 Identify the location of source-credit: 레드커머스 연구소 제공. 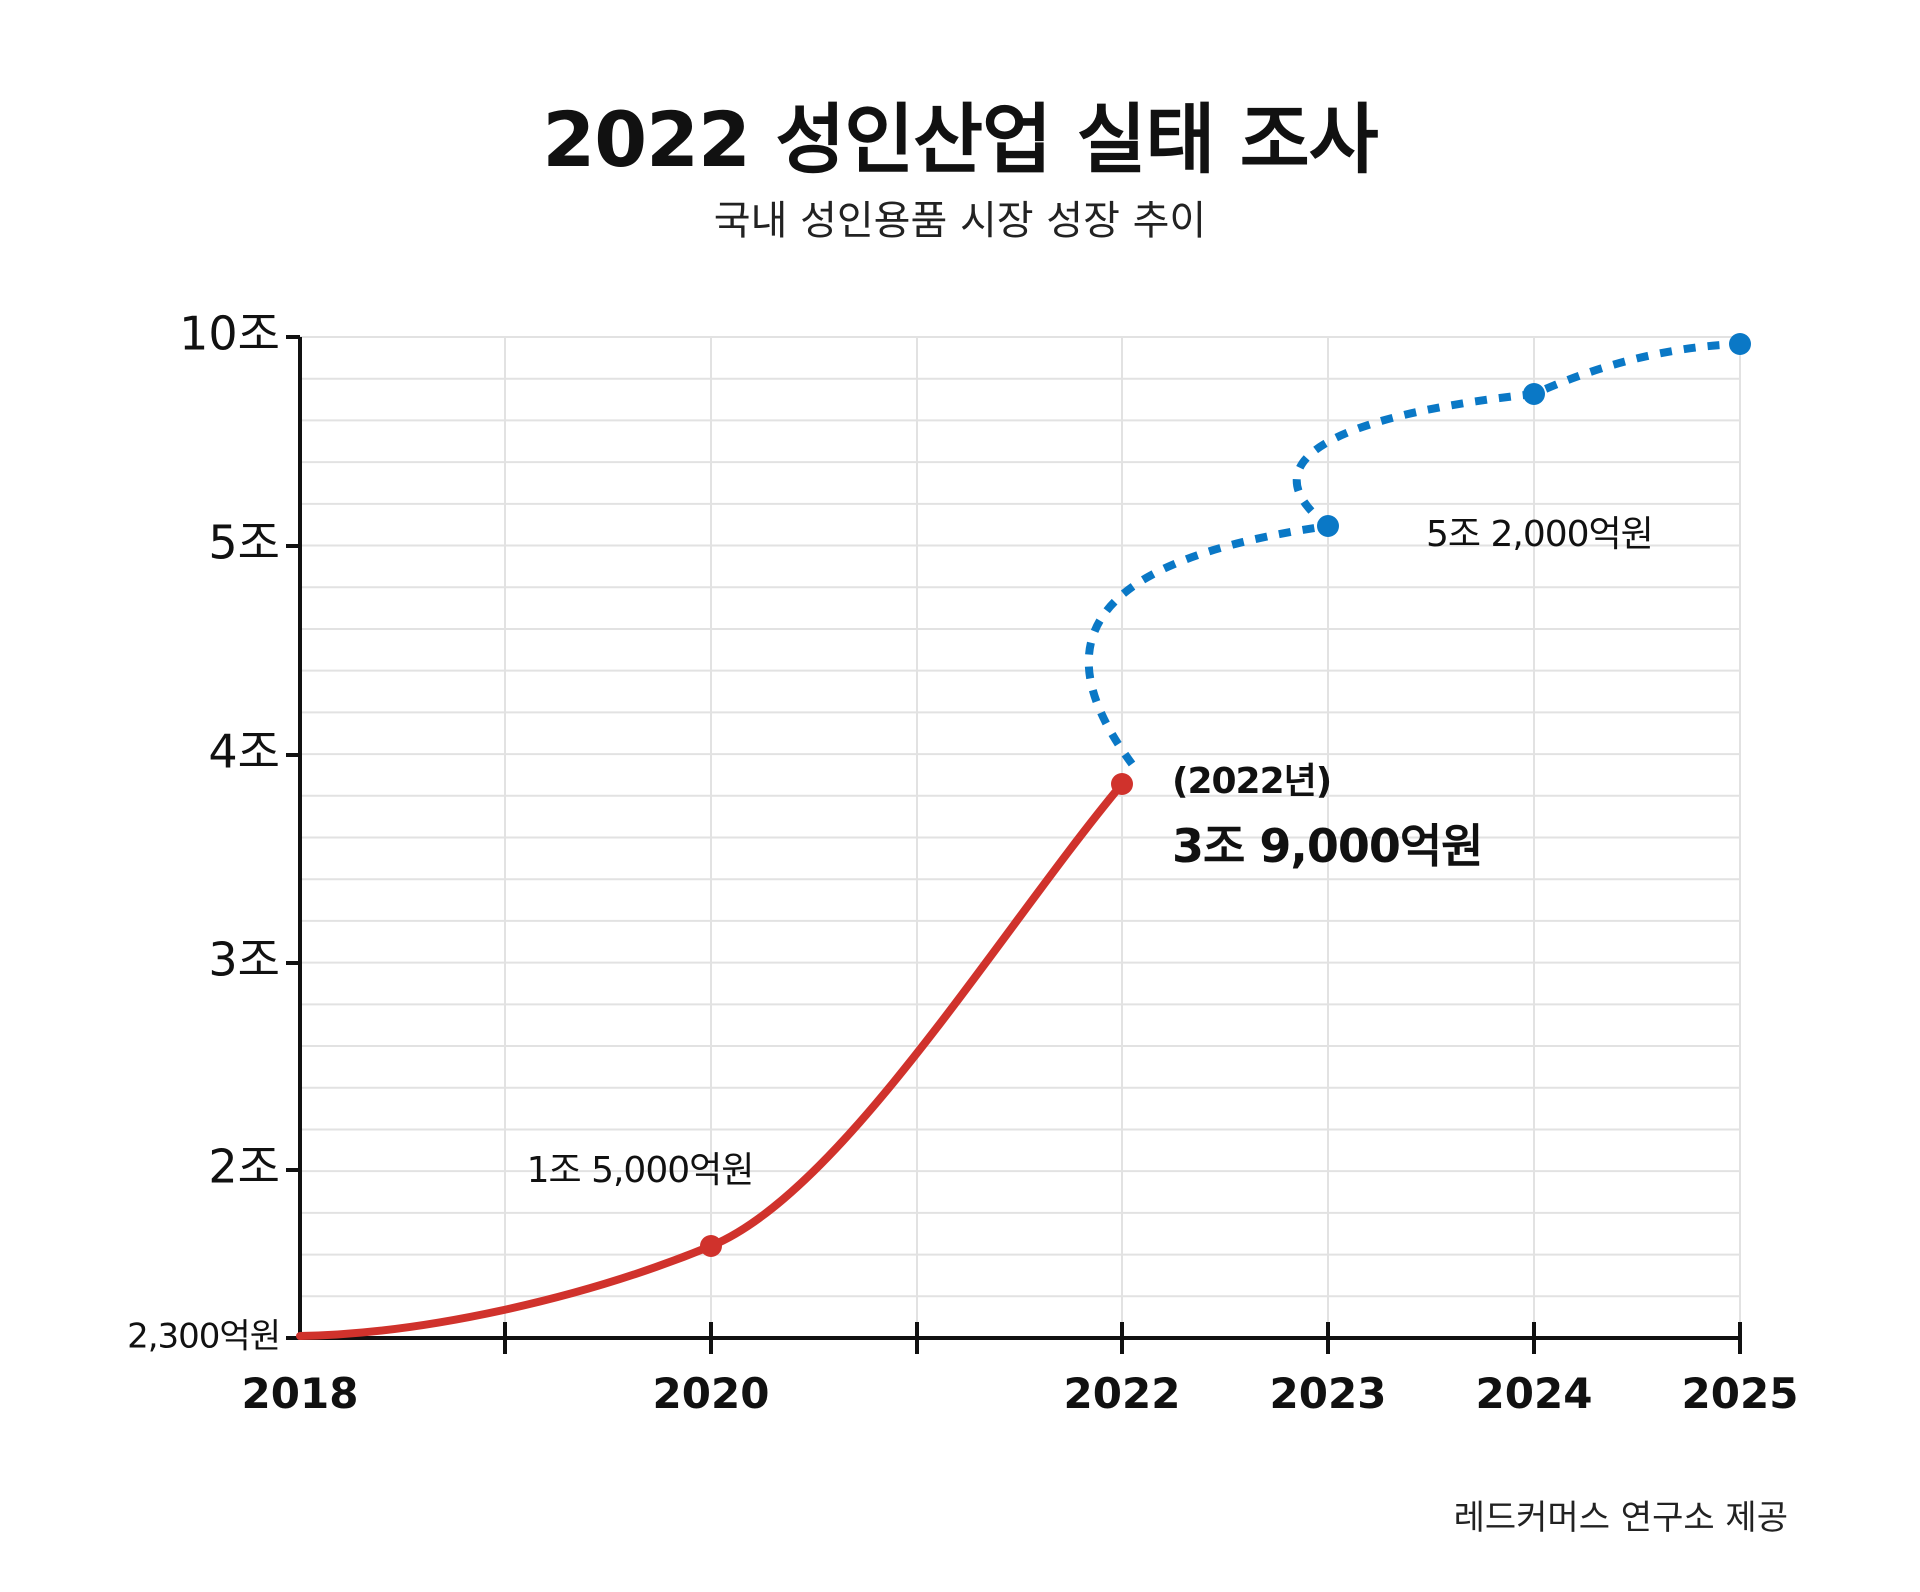
(1620, 1518).